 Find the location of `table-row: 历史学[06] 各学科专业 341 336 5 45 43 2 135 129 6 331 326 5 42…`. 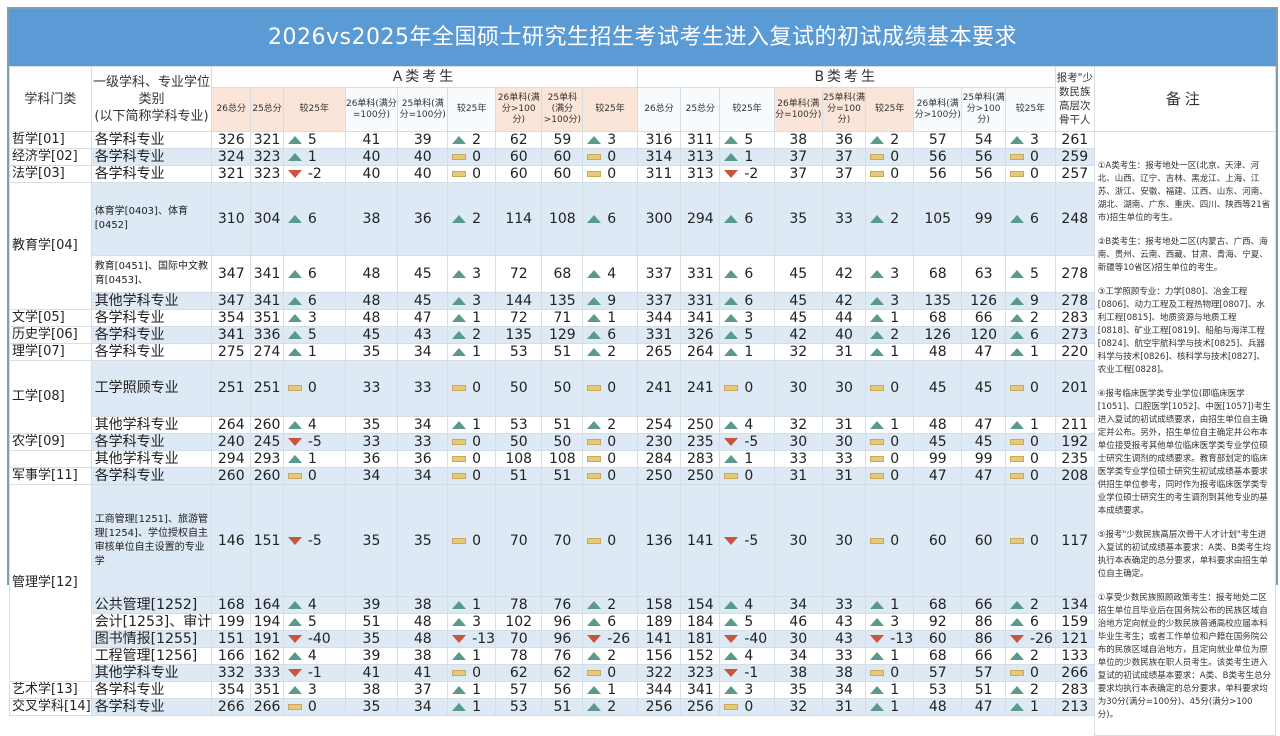

table-row: 历史学[06] 各学科专业 341 336 5 45 43 2 135 129 6 331 326 5 42… is located at coordinates (642, 334).